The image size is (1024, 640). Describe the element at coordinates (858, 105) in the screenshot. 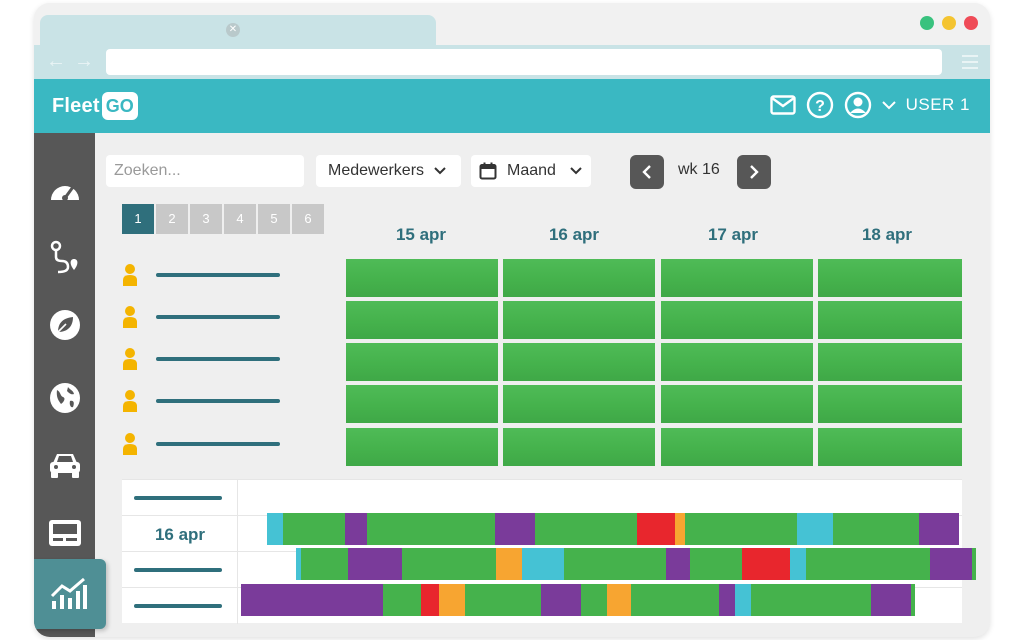

I see `user-icon` at that location.